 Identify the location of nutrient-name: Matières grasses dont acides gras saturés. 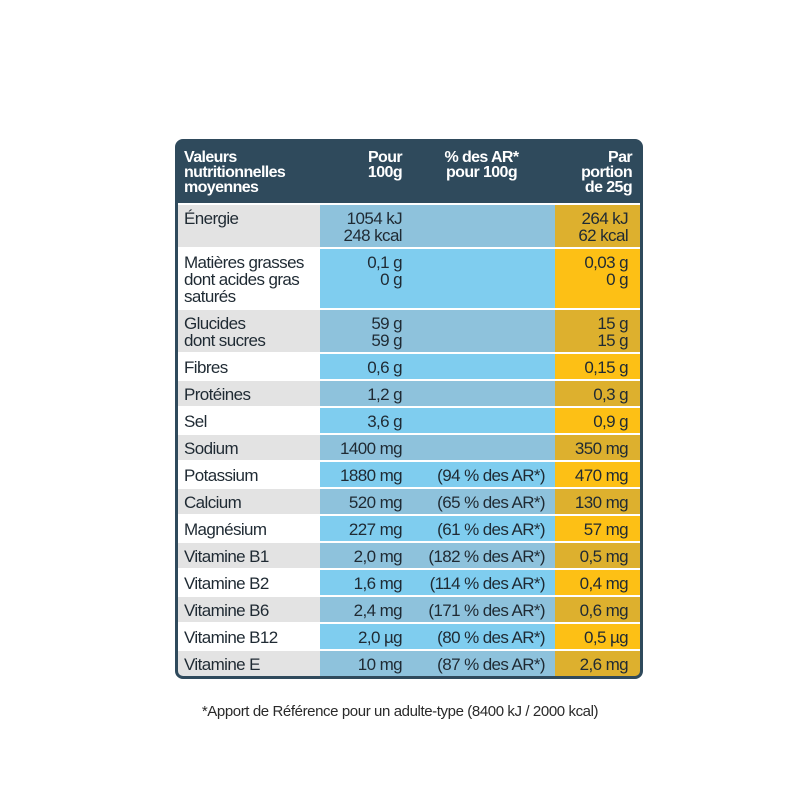
(249, 278).